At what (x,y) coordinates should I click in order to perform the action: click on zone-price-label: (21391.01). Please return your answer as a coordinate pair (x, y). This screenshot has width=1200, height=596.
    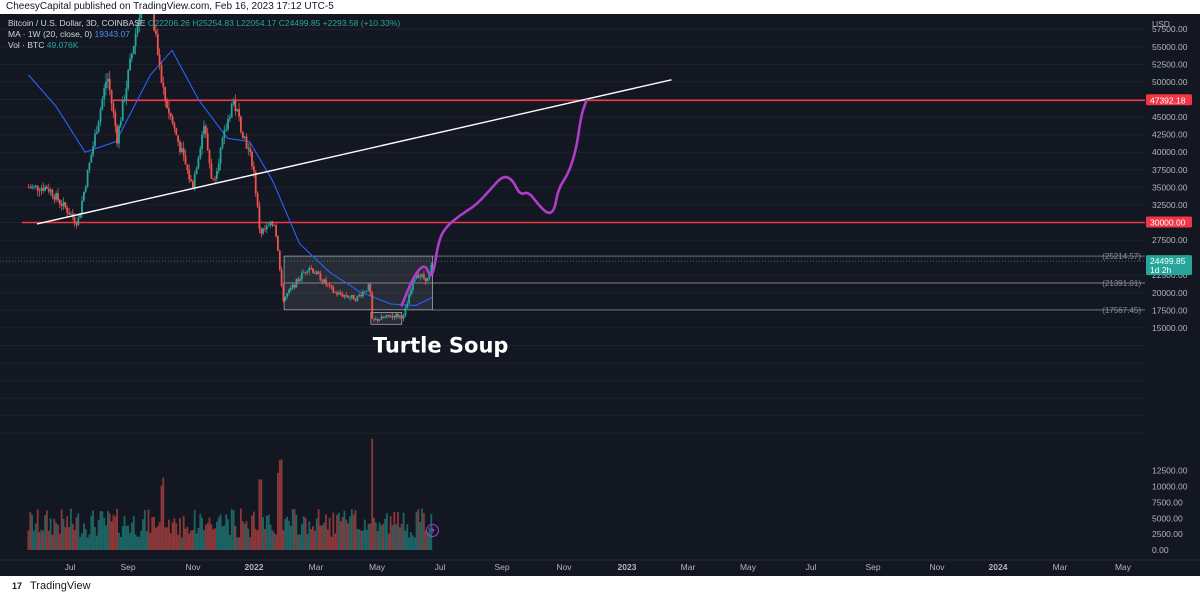
    Looking at the image, I should click on (1121, 283).